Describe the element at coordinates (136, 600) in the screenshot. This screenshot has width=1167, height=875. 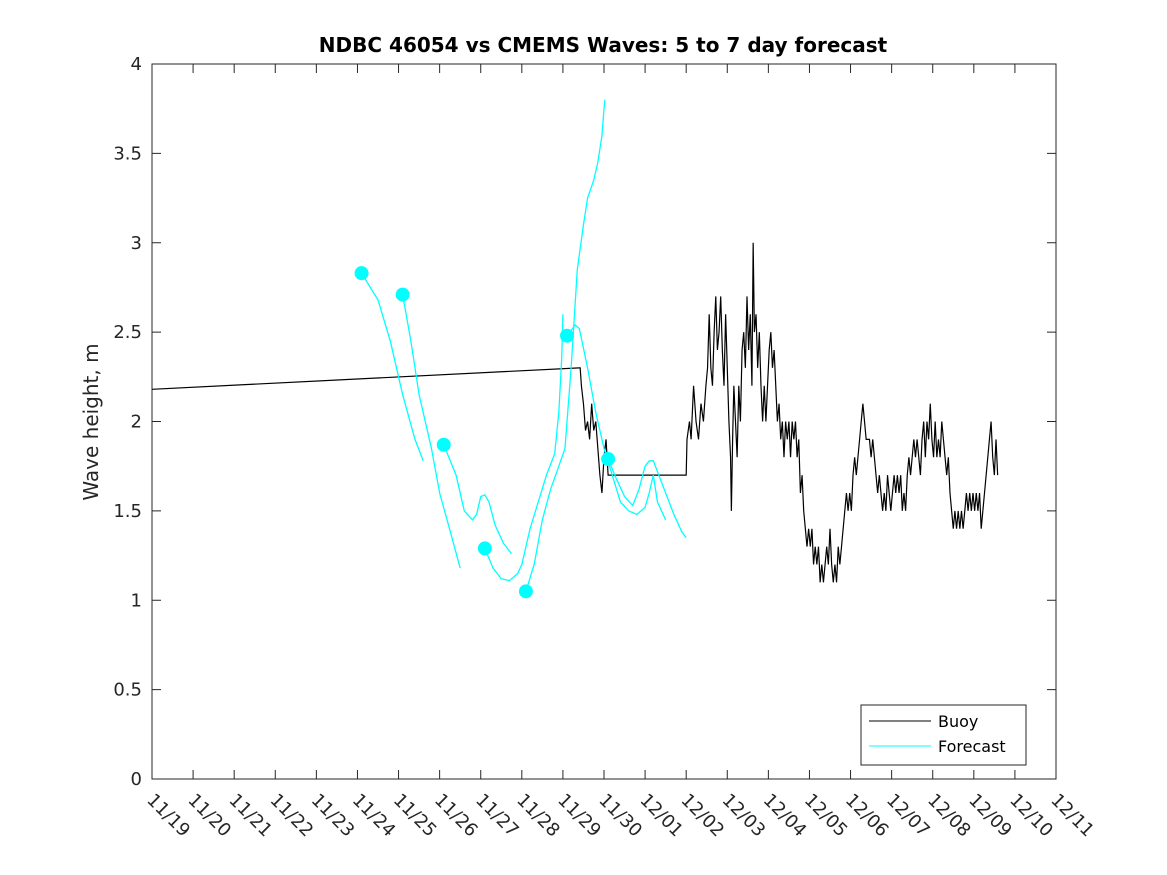
I see `y-tick-label: 1` at that location.